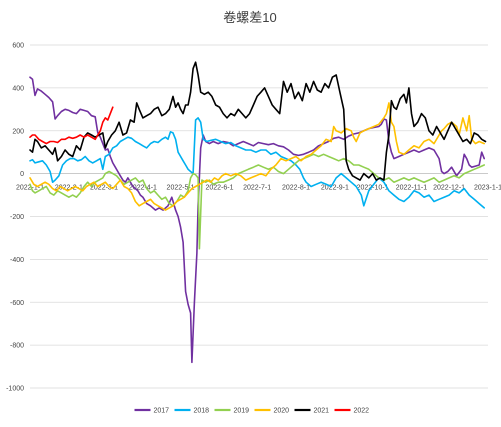 This screenshot has width=501, height=427. I want to click on y-tick-label: 400, so click(18, 88).